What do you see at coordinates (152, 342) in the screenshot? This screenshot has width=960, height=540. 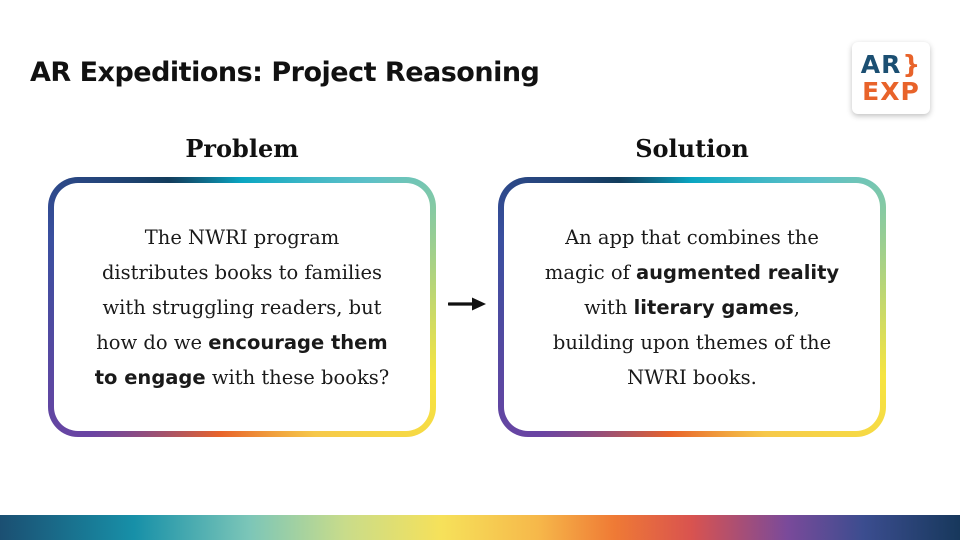 I see `body-text: how do we` at bounding box center [152, 342].